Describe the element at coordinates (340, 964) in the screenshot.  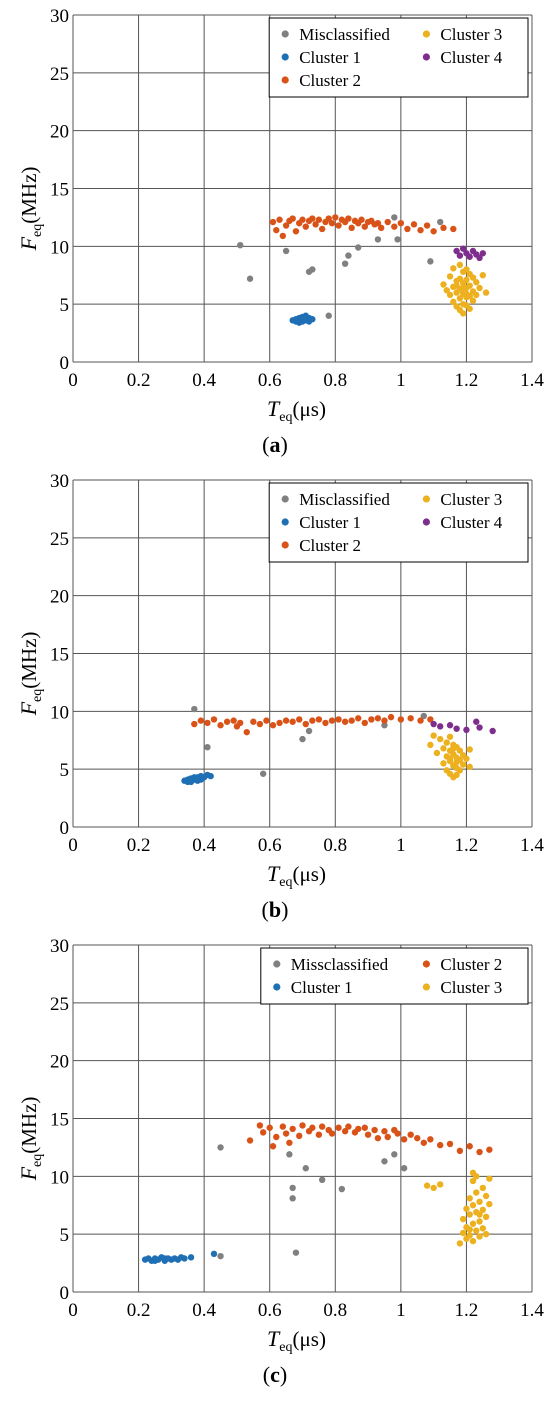
I see `legend-label: Missclassified` at that location.